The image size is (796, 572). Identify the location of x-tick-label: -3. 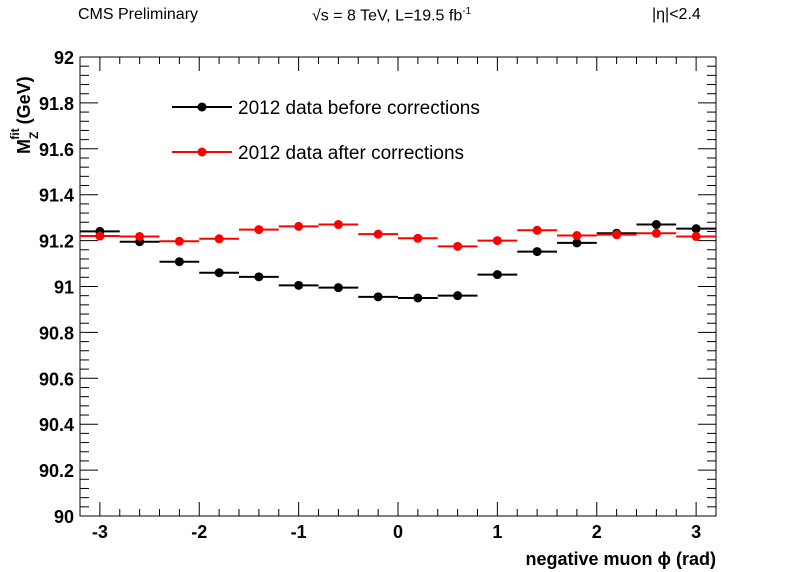
(100, 532).